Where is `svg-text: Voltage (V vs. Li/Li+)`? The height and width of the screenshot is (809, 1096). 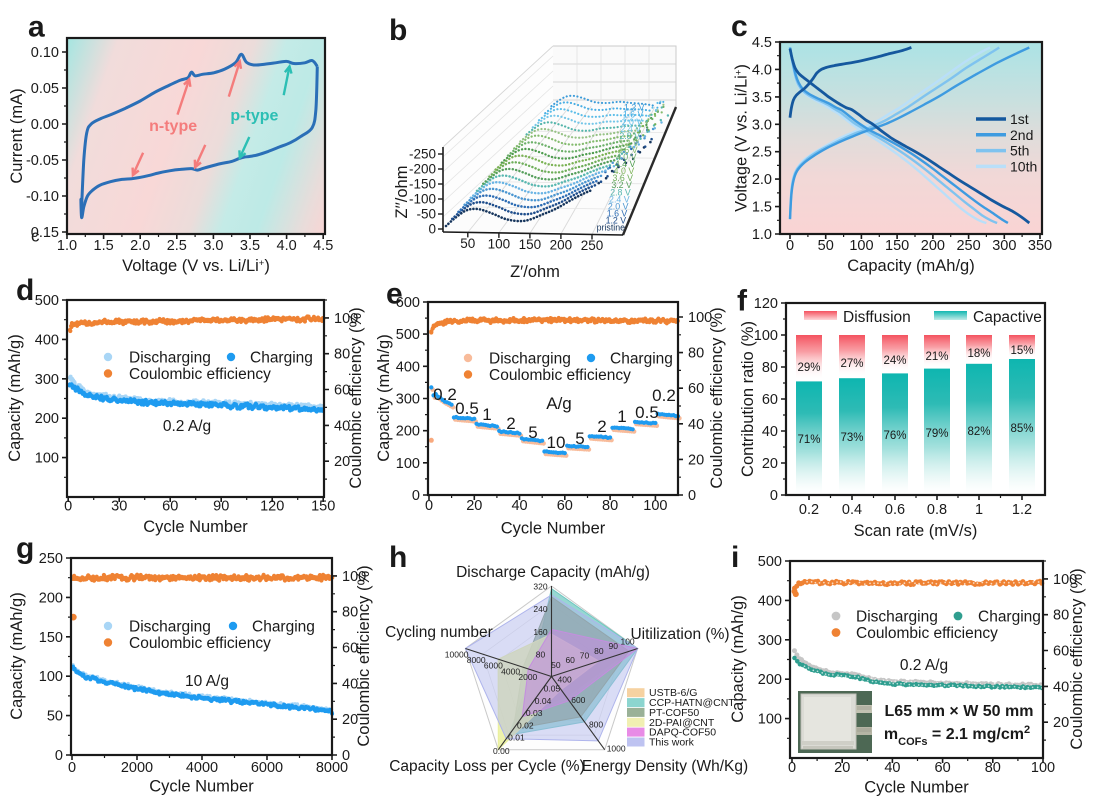
svg-text: Voltage (V vs. Li/Li+) is located at coordinates (742, 138).